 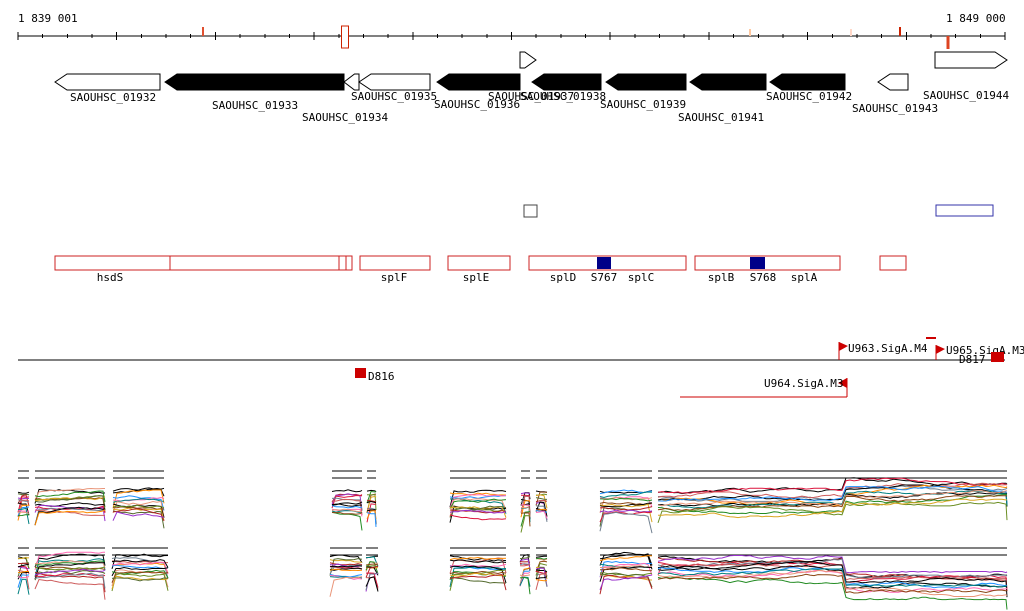 What do you see at coordinates (964, 210) in the screenshot?
I see `mid-box-wide-blue-feature` at bounding box center [964, 210].